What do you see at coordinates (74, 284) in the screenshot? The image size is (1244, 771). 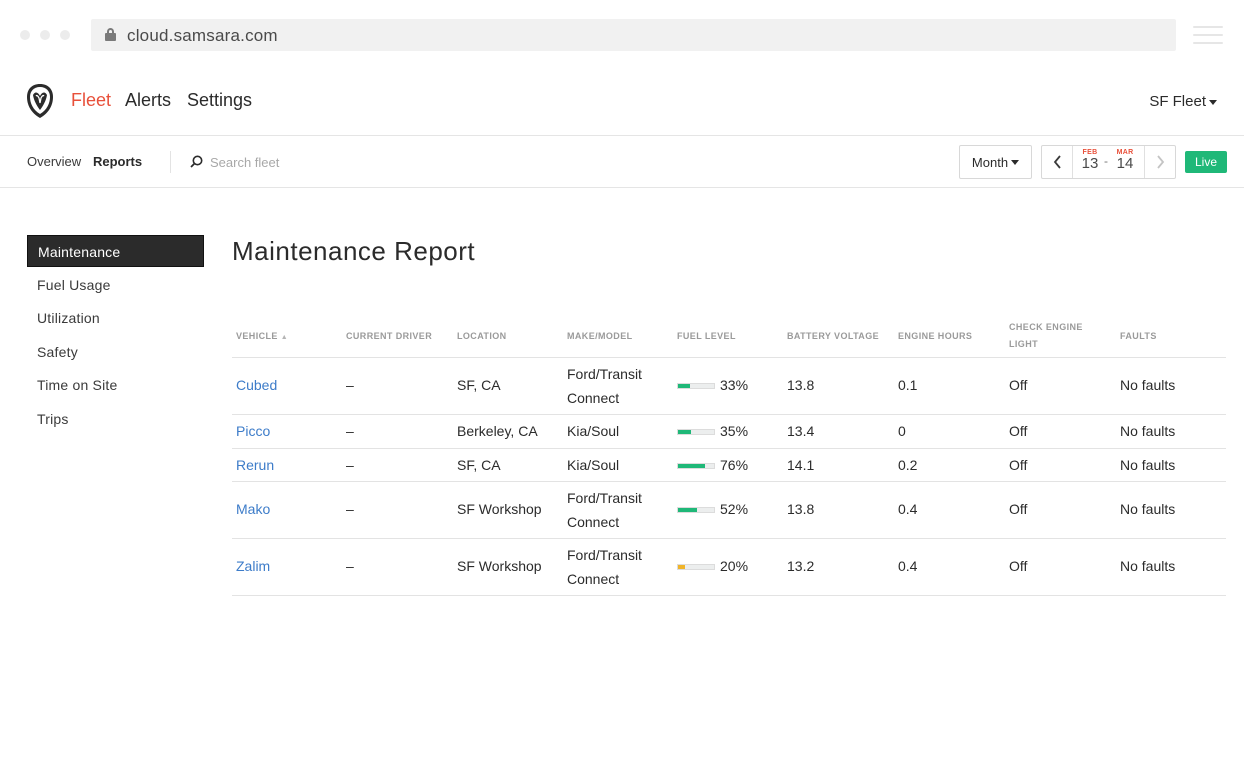 I see `sidebar-item-fuel-usage: Fuel Usage` at bounding box center [74, 284].